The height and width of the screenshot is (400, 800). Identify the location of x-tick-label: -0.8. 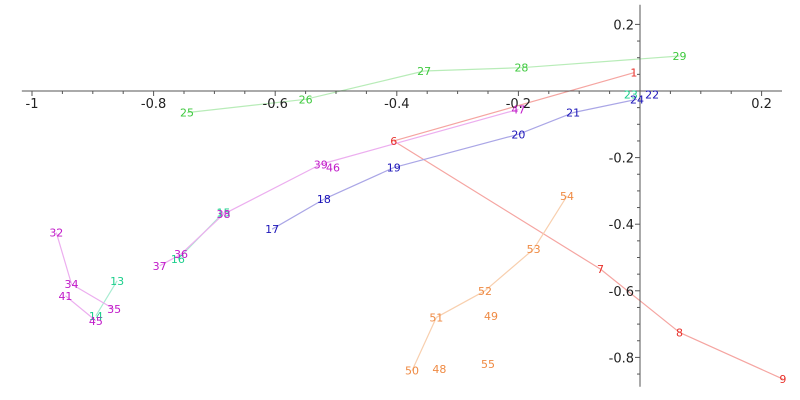
(153, 104).